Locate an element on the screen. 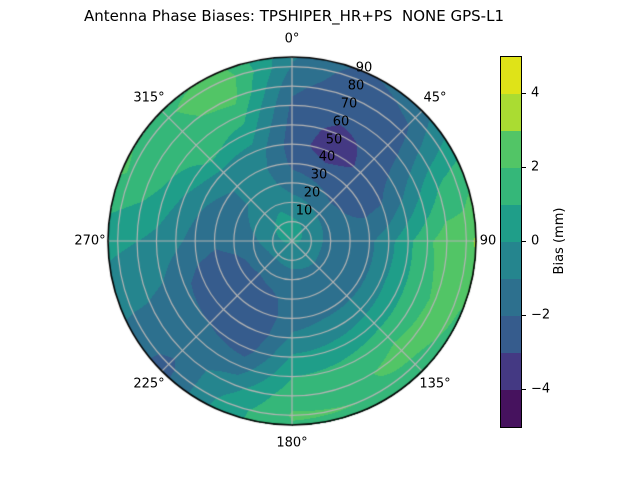 The image size is (640, 480). theta-tick-label: 135° is located at coordinates (435, 384).